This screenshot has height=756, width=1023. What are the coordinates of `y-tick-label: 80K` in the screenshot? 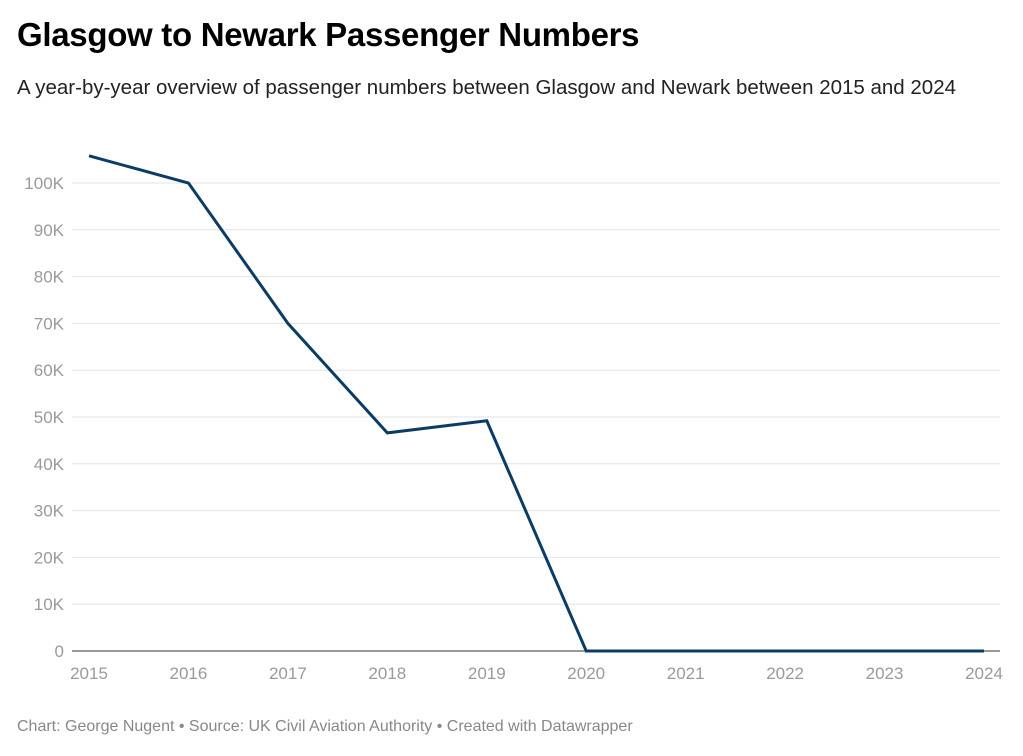 It's located at (49, 277).